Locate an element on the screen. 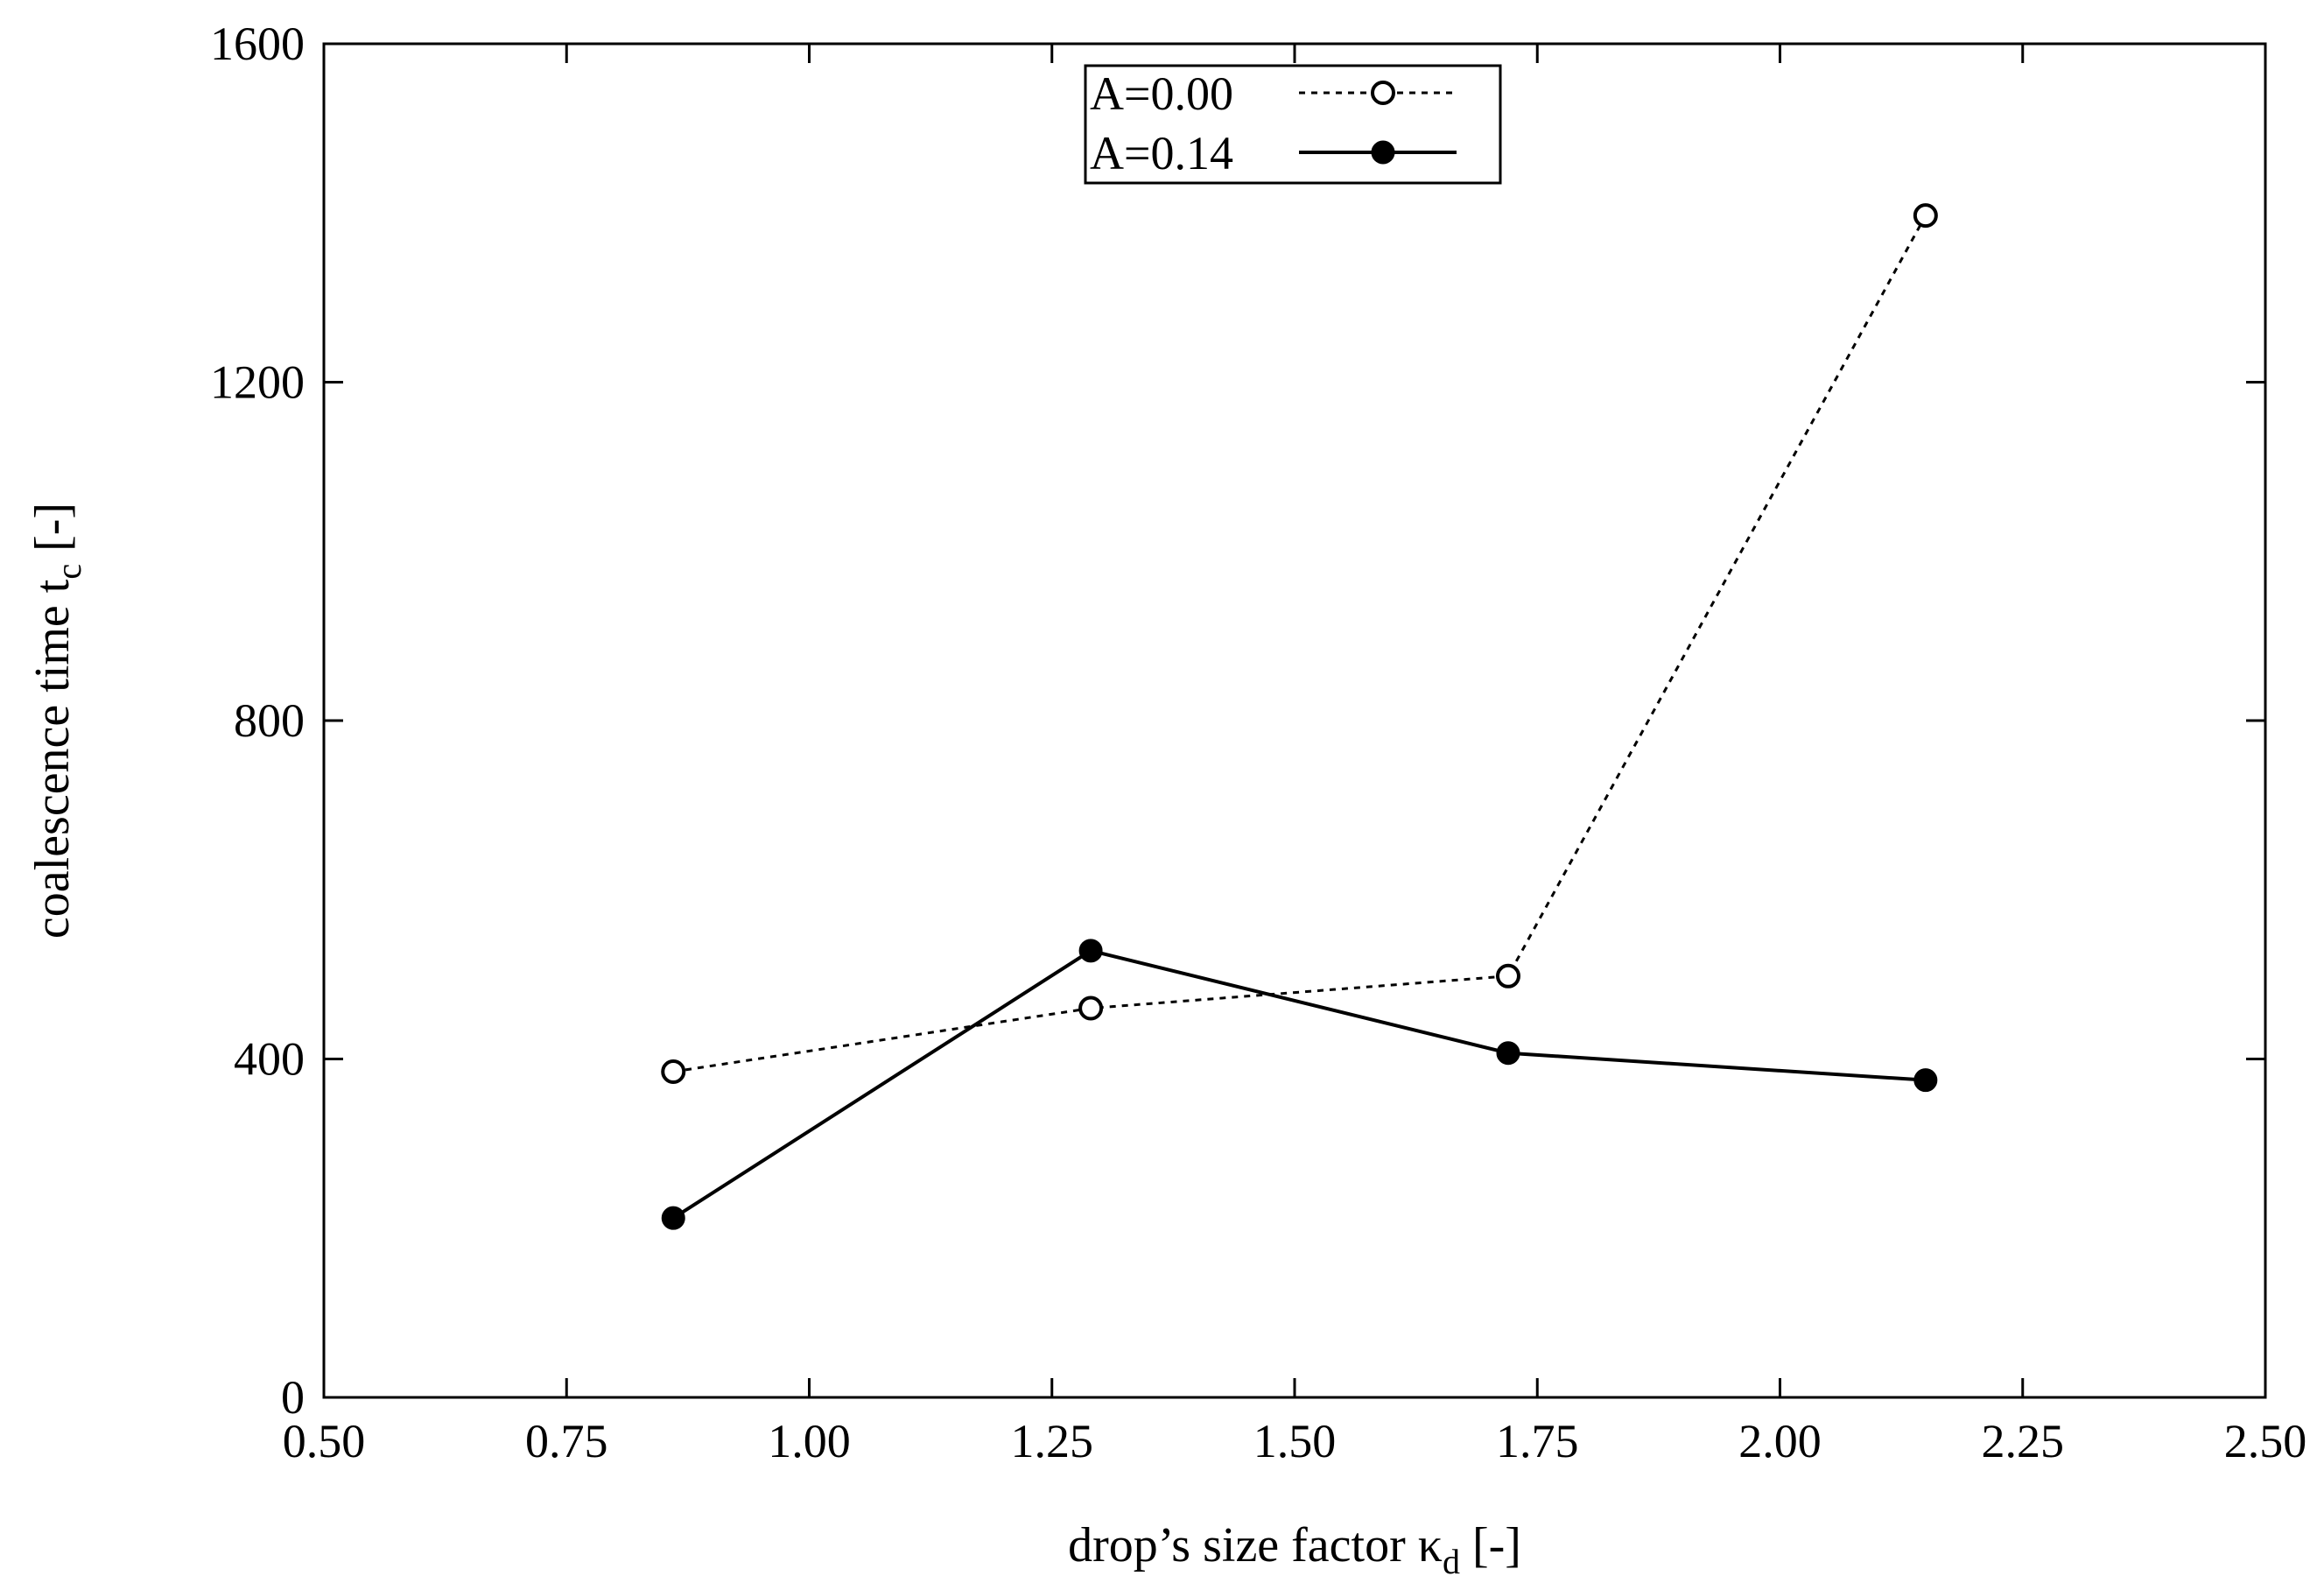 Image resolution: width=2324 pixels, height=1583 pixels. x-tick-label: 2.00 is located at coordinates (1780, 1441).